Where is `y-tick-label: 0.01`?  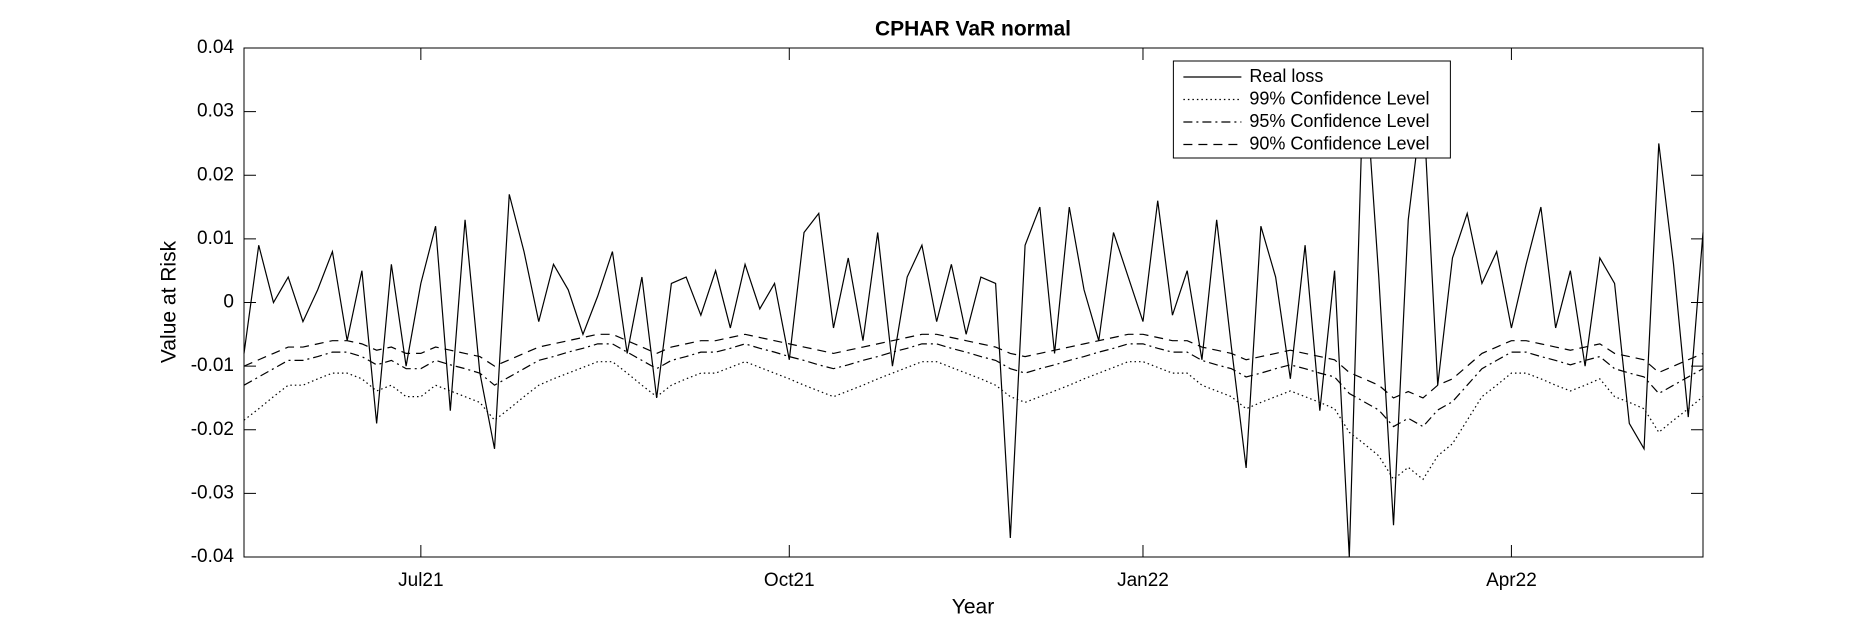 y-tick-label: 0.01 is located at coordinates (215, 238).